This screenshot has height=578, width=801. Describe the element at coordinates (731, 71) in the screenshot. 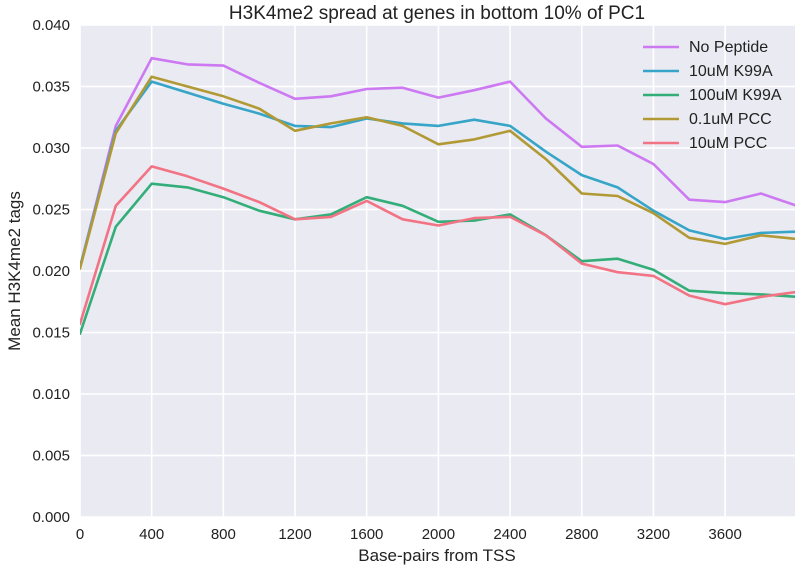

I see `legend-label-10um-k99a: 10uM K99A` at that location.